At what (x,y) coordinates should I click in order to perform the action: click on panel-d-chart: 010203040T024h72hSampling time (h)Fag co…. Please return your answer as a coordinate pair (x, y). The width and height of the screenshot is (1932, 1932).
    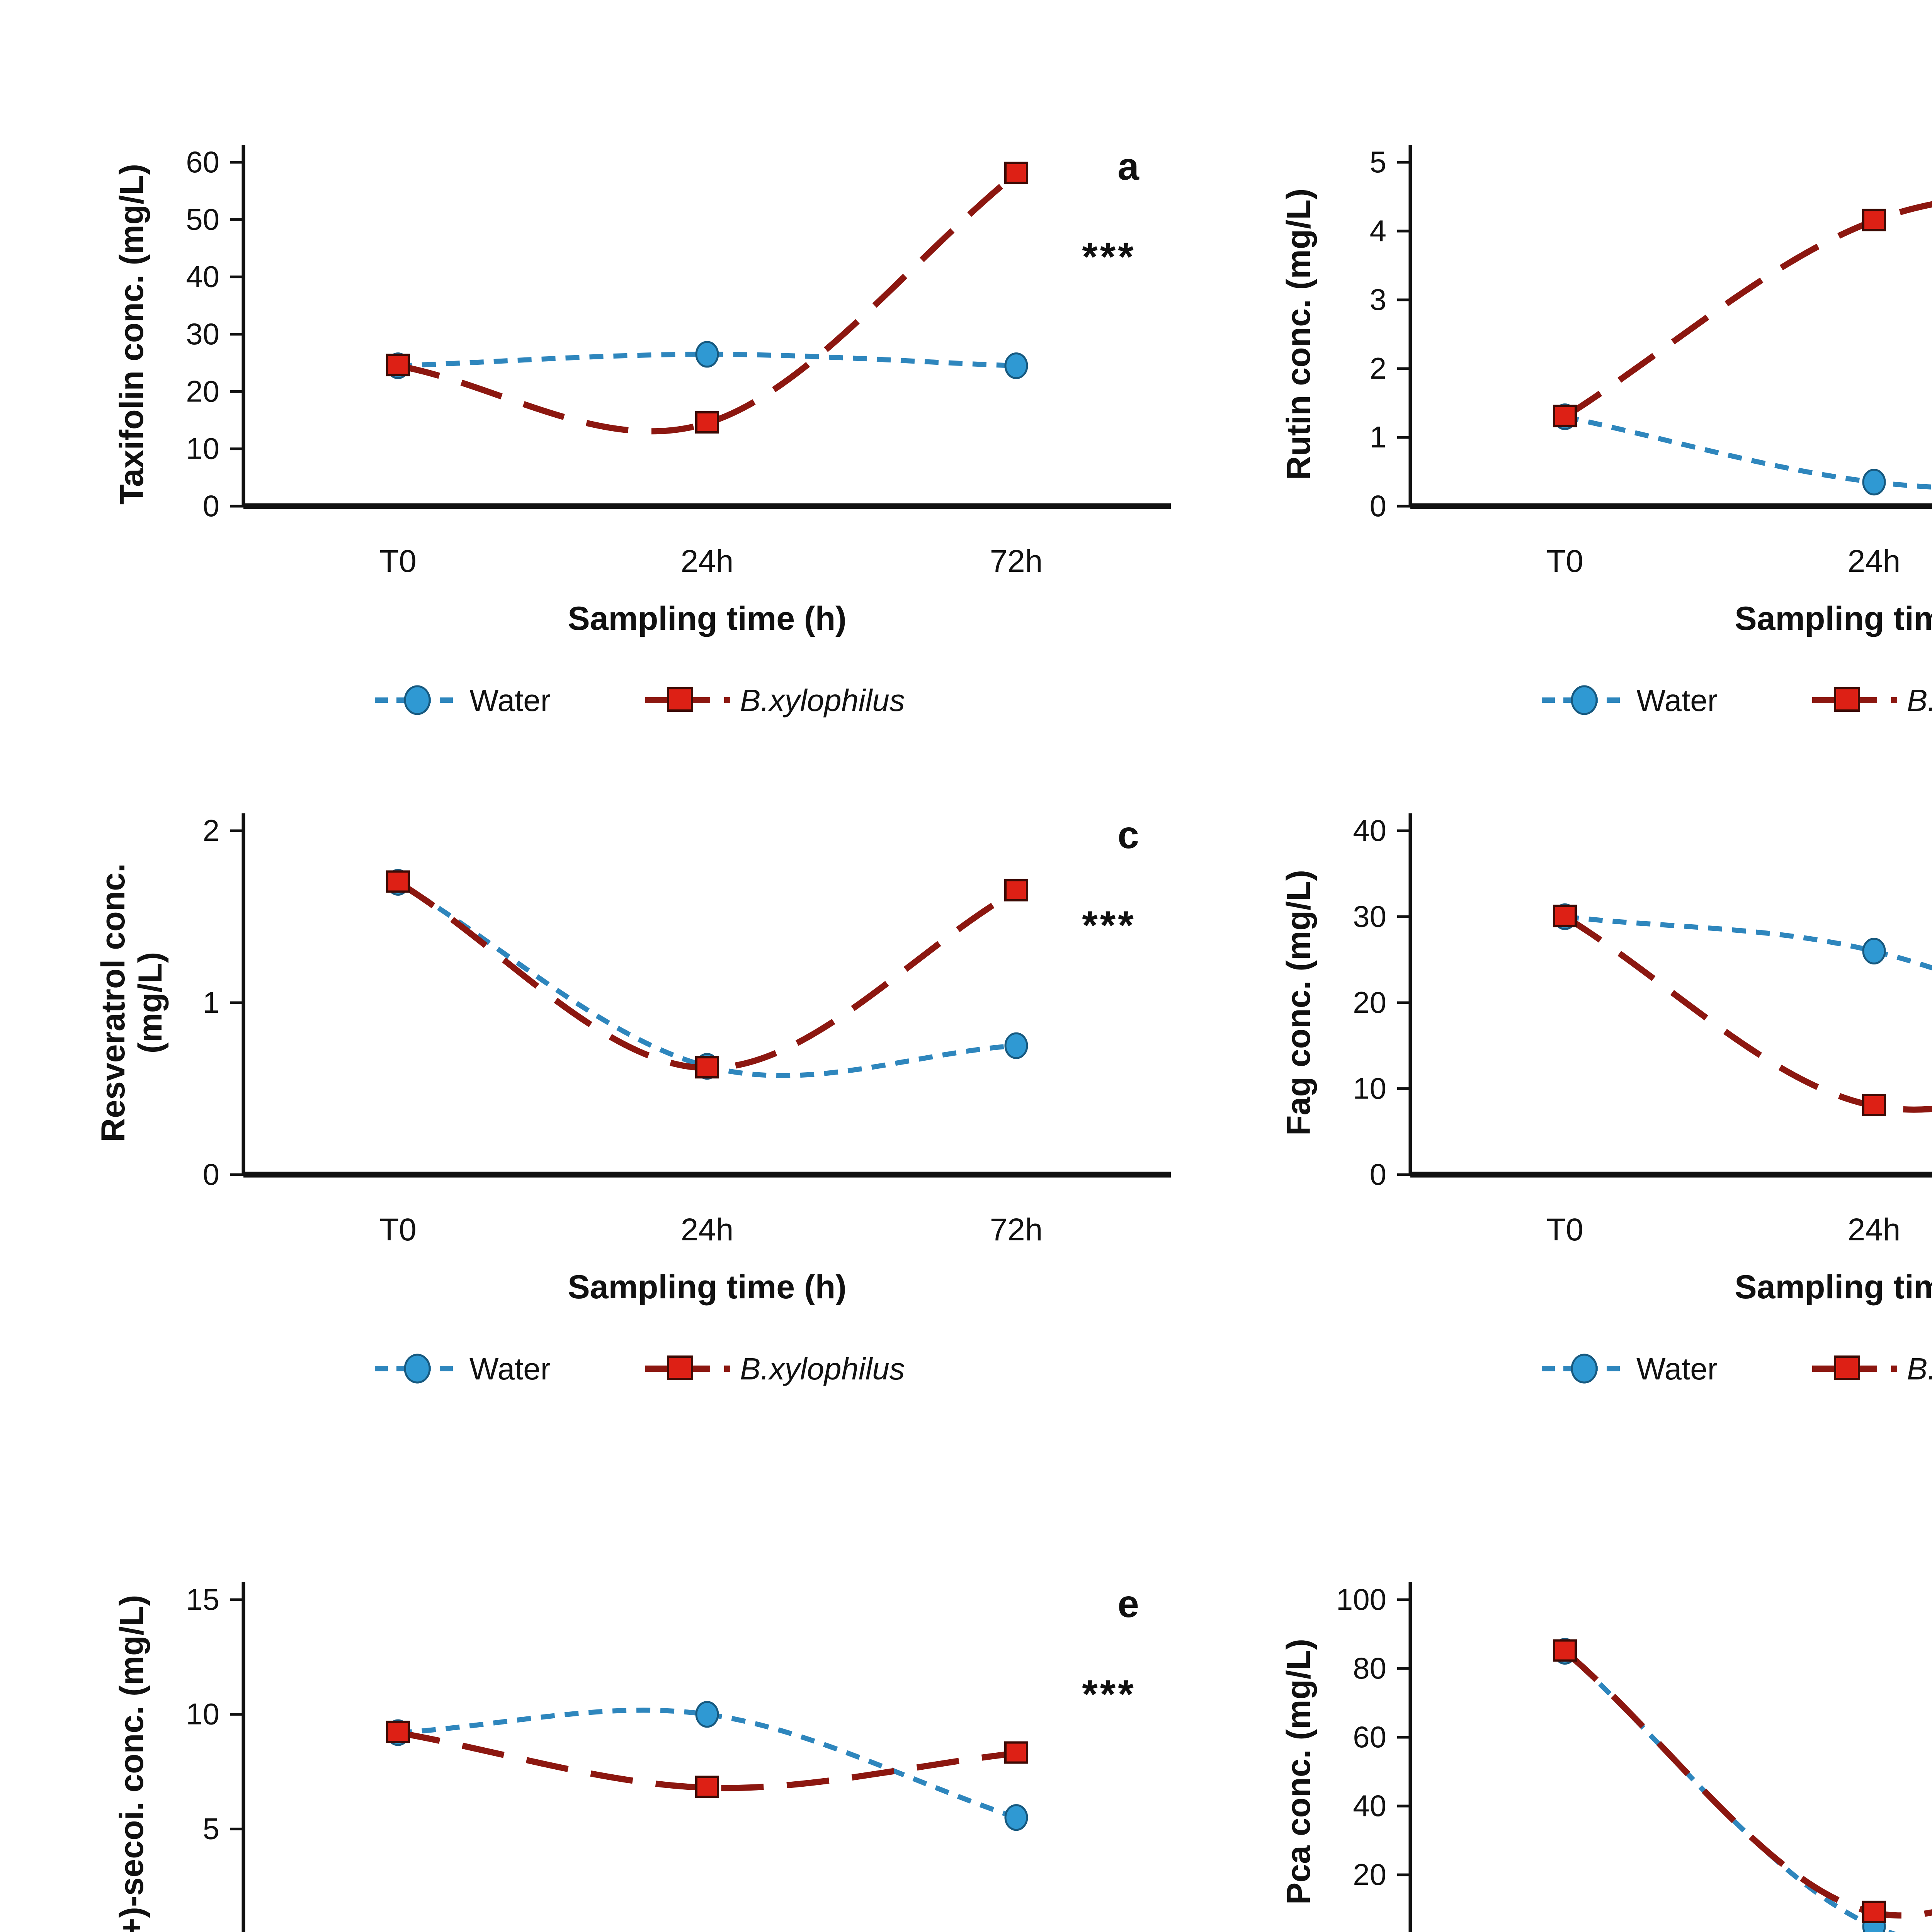
    Looking at the image, I should click on (1606, 1099).